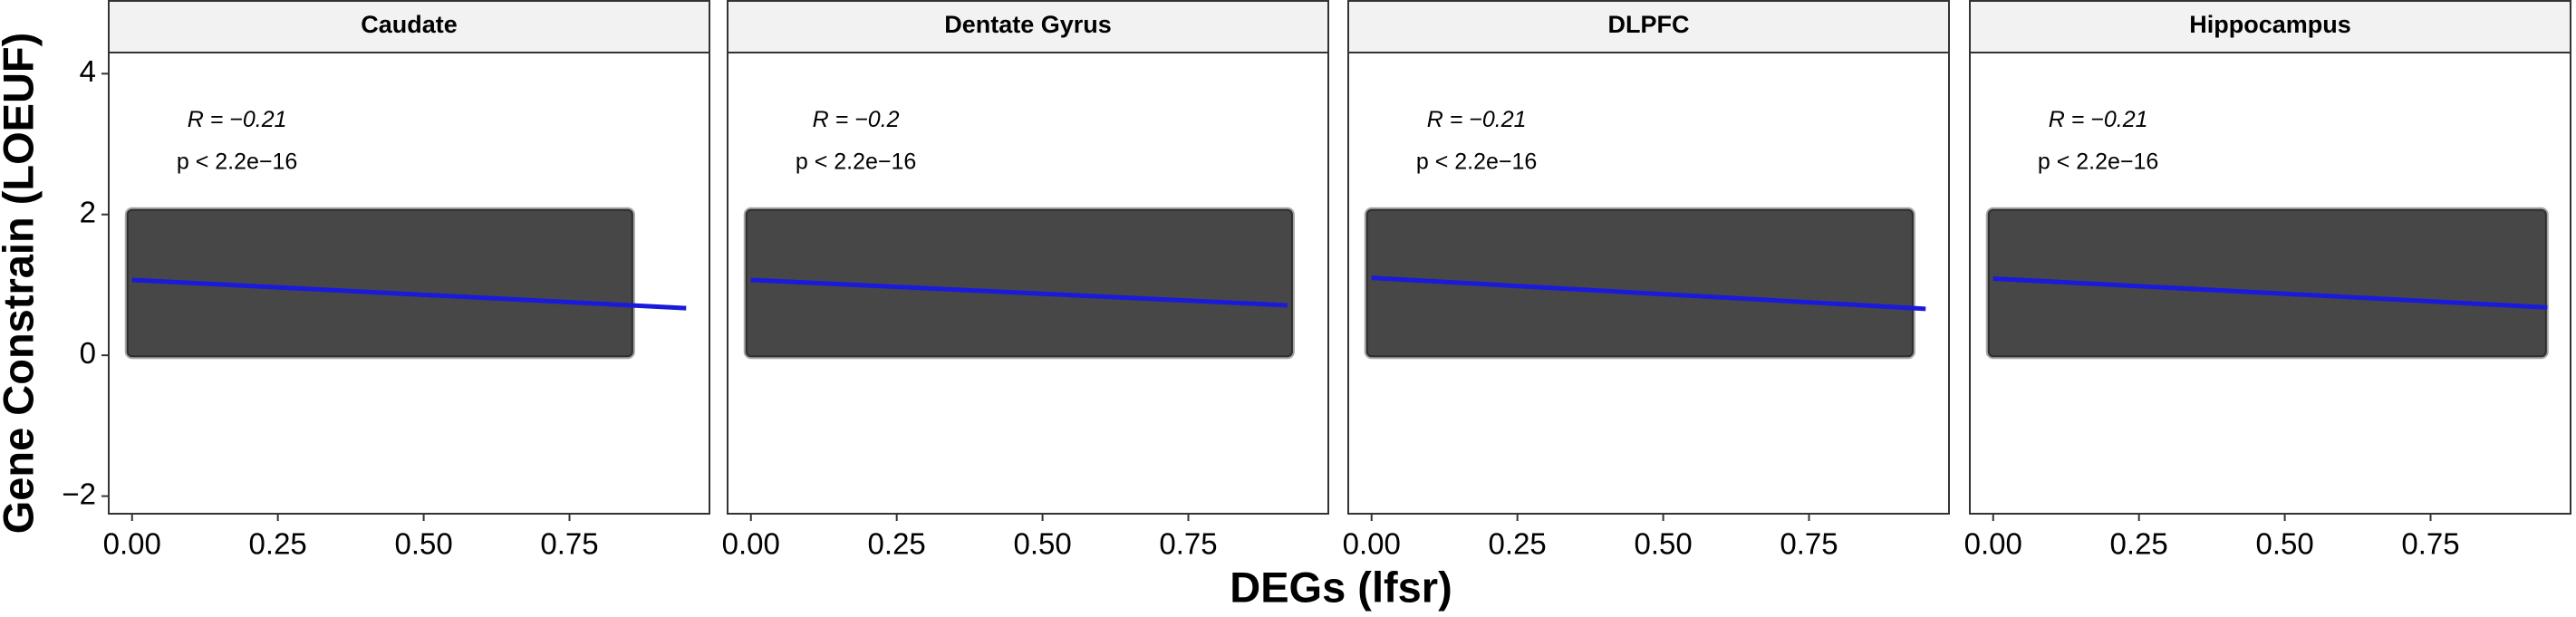 The image size is (2576, 617). I want to click on y-tick-label: 2, so click(88, 212).